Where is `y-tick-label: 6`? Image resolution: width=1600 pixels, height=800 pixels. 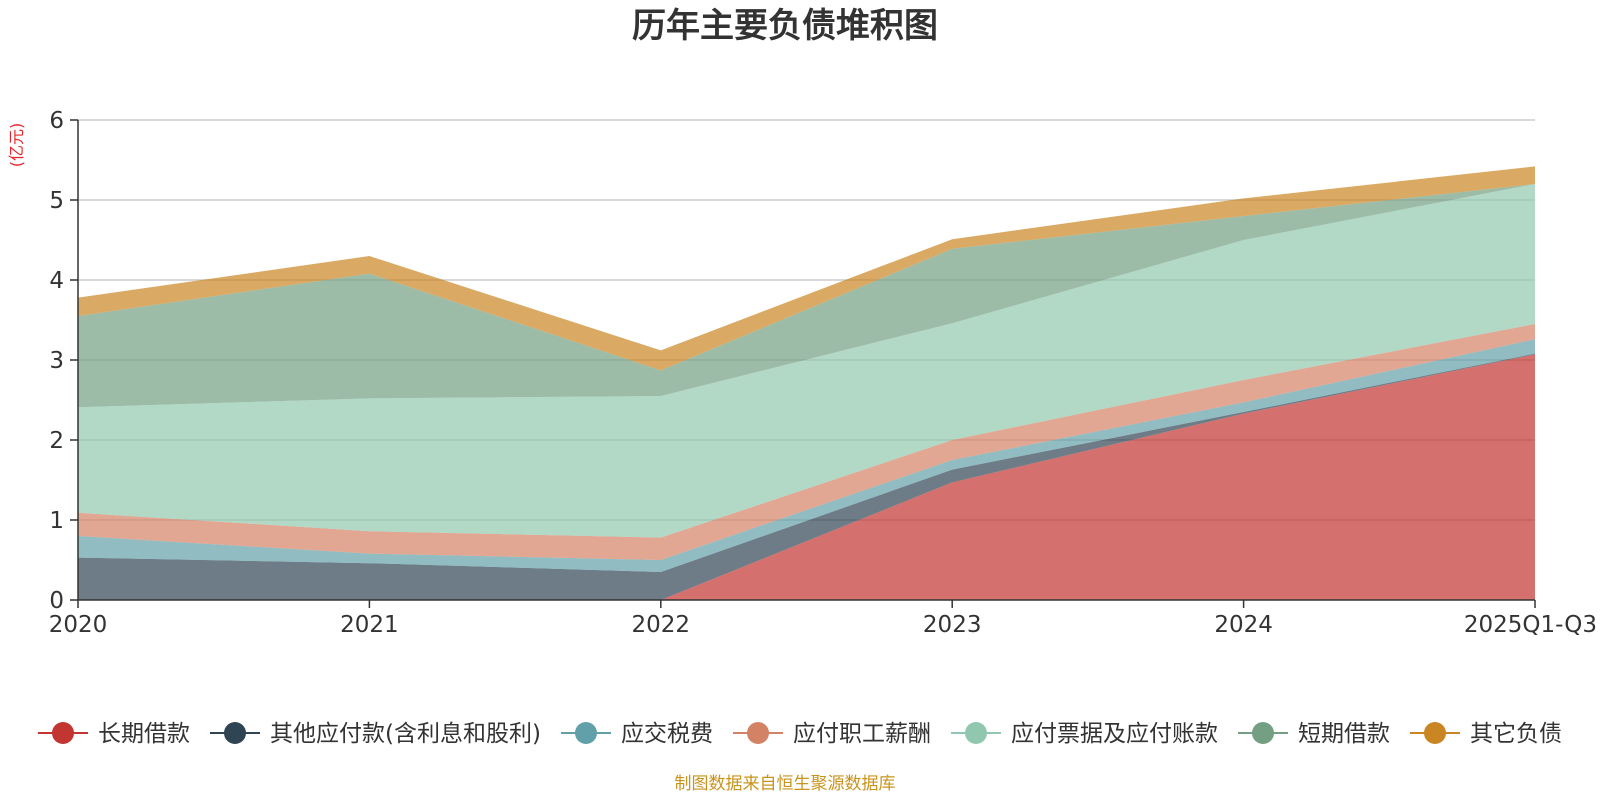 y-tick-label: 6 is located at coordinates (56, 121).